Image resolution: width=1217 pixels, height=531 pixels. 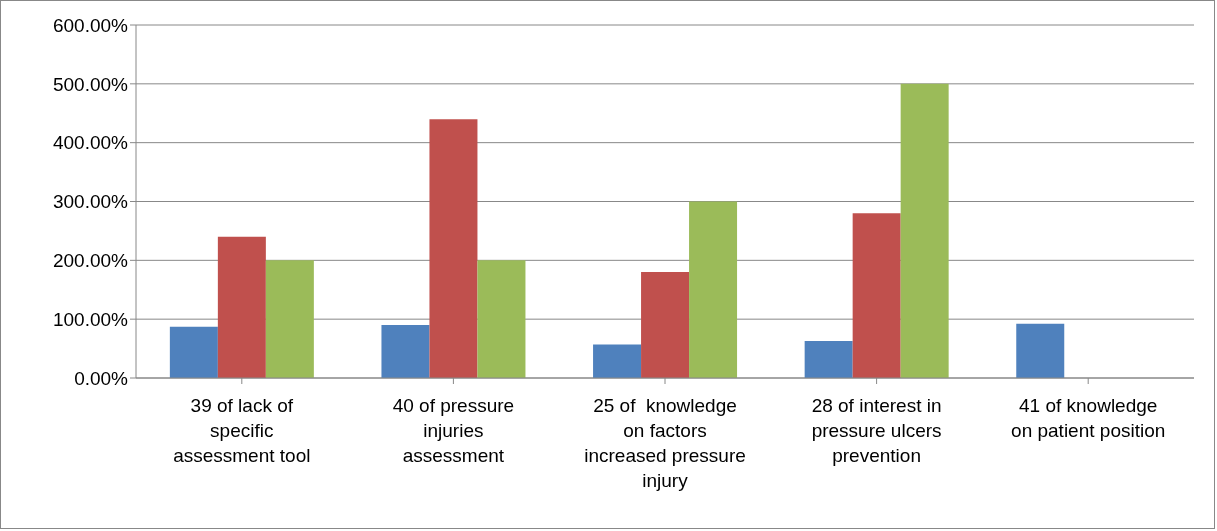 I want to click on y-tick-label: 200.00%, so click(x=90, y=261).